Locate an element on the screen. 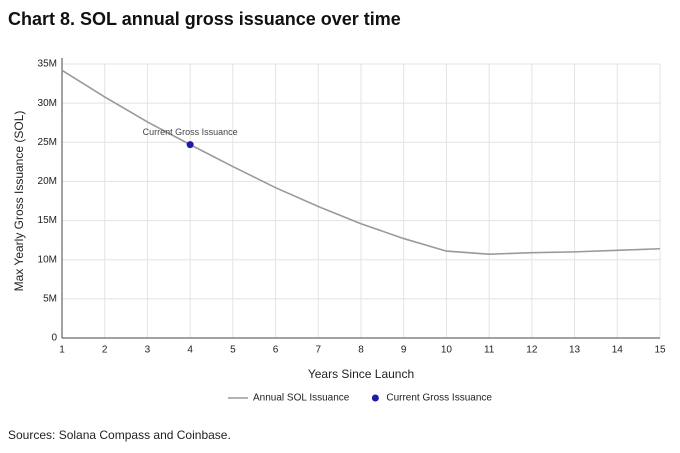 This screenshot has width=680, height=453. legend-label: Current Gross Issuance is located at coordinates (439, 398).